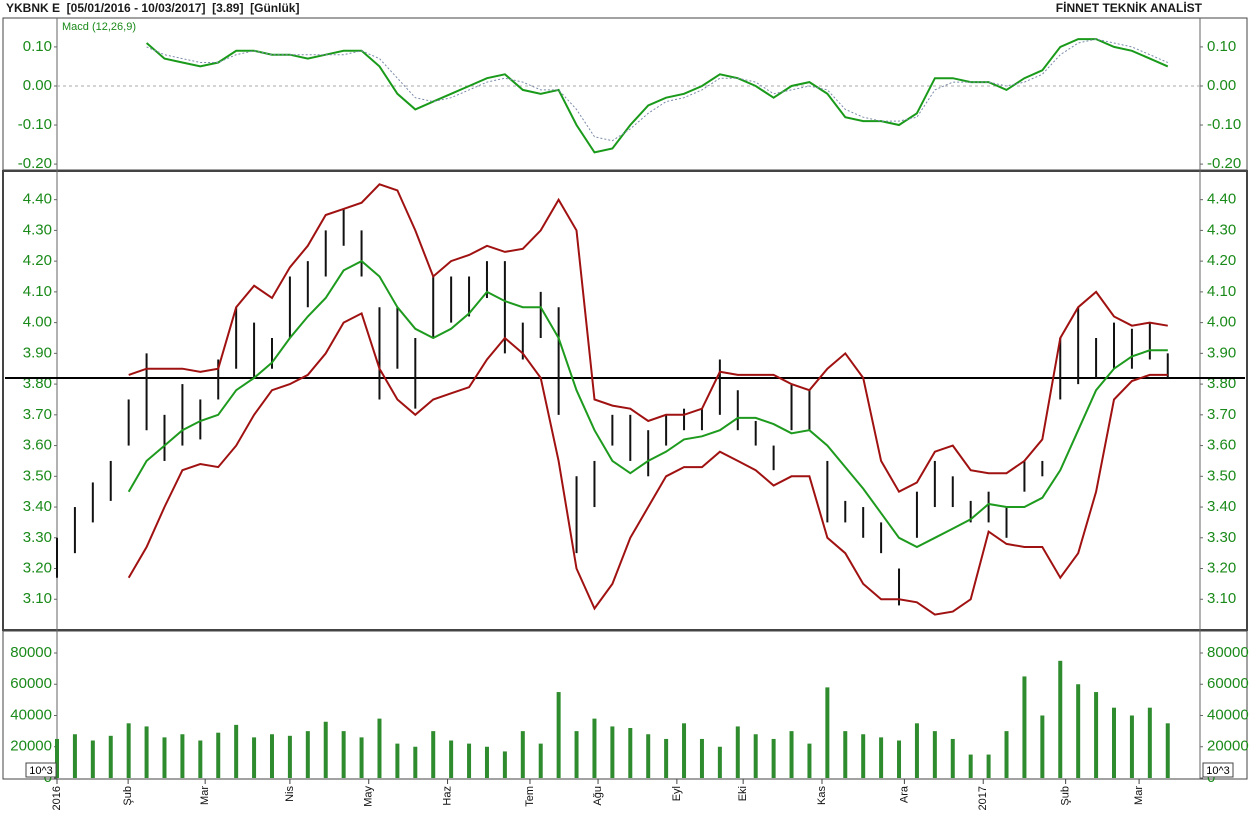 Image resolution: width=1251 pixels, height=822 pixels. I want to click on y-tick-label: 4.30, so click(37, 229).